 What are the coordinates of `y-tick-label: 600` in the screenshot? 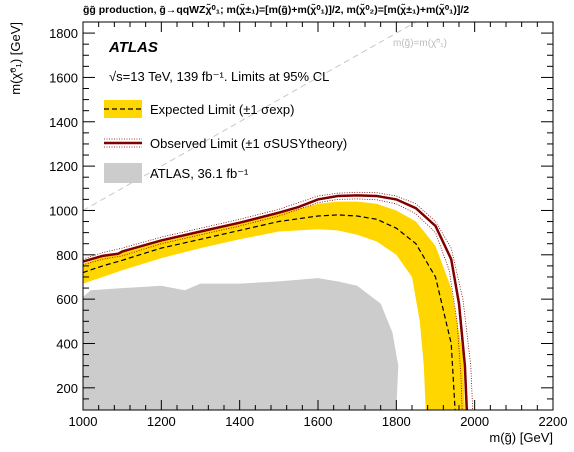 It's located at (67, 299).